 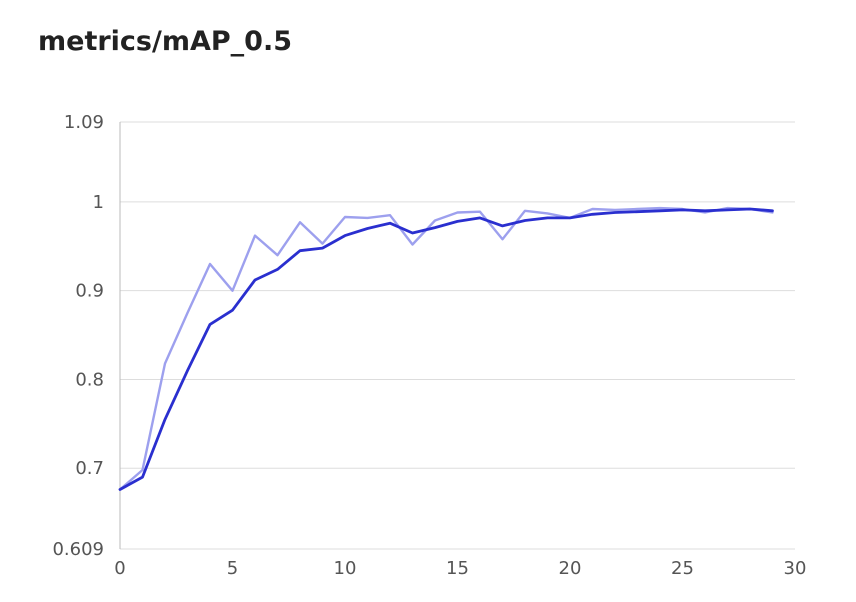 I want to click on x-tick-label: 30, so click(x=795, y=568).